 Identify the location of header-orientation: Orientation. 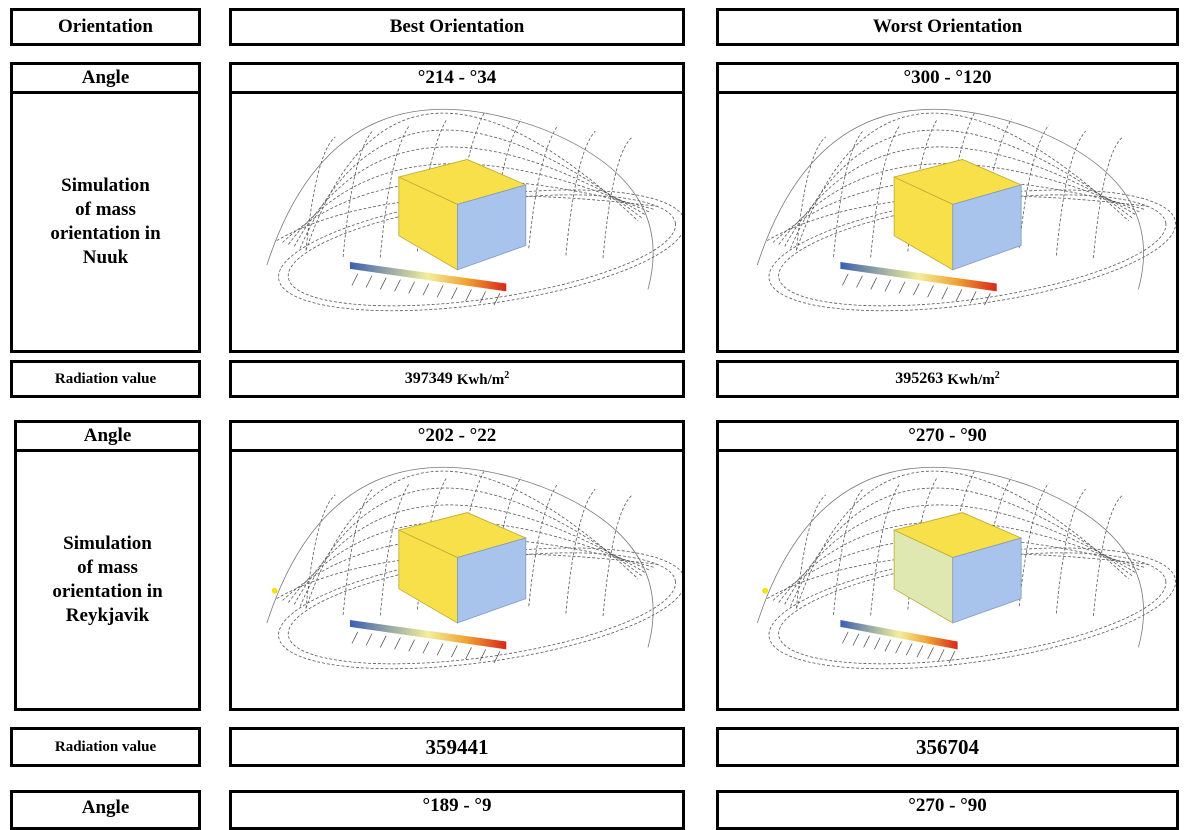
(105, 27).